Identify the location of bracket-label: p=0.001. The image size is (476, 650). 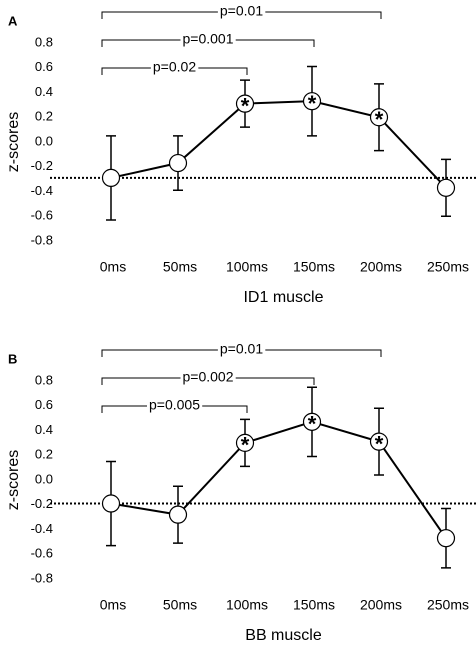
(208, 39).